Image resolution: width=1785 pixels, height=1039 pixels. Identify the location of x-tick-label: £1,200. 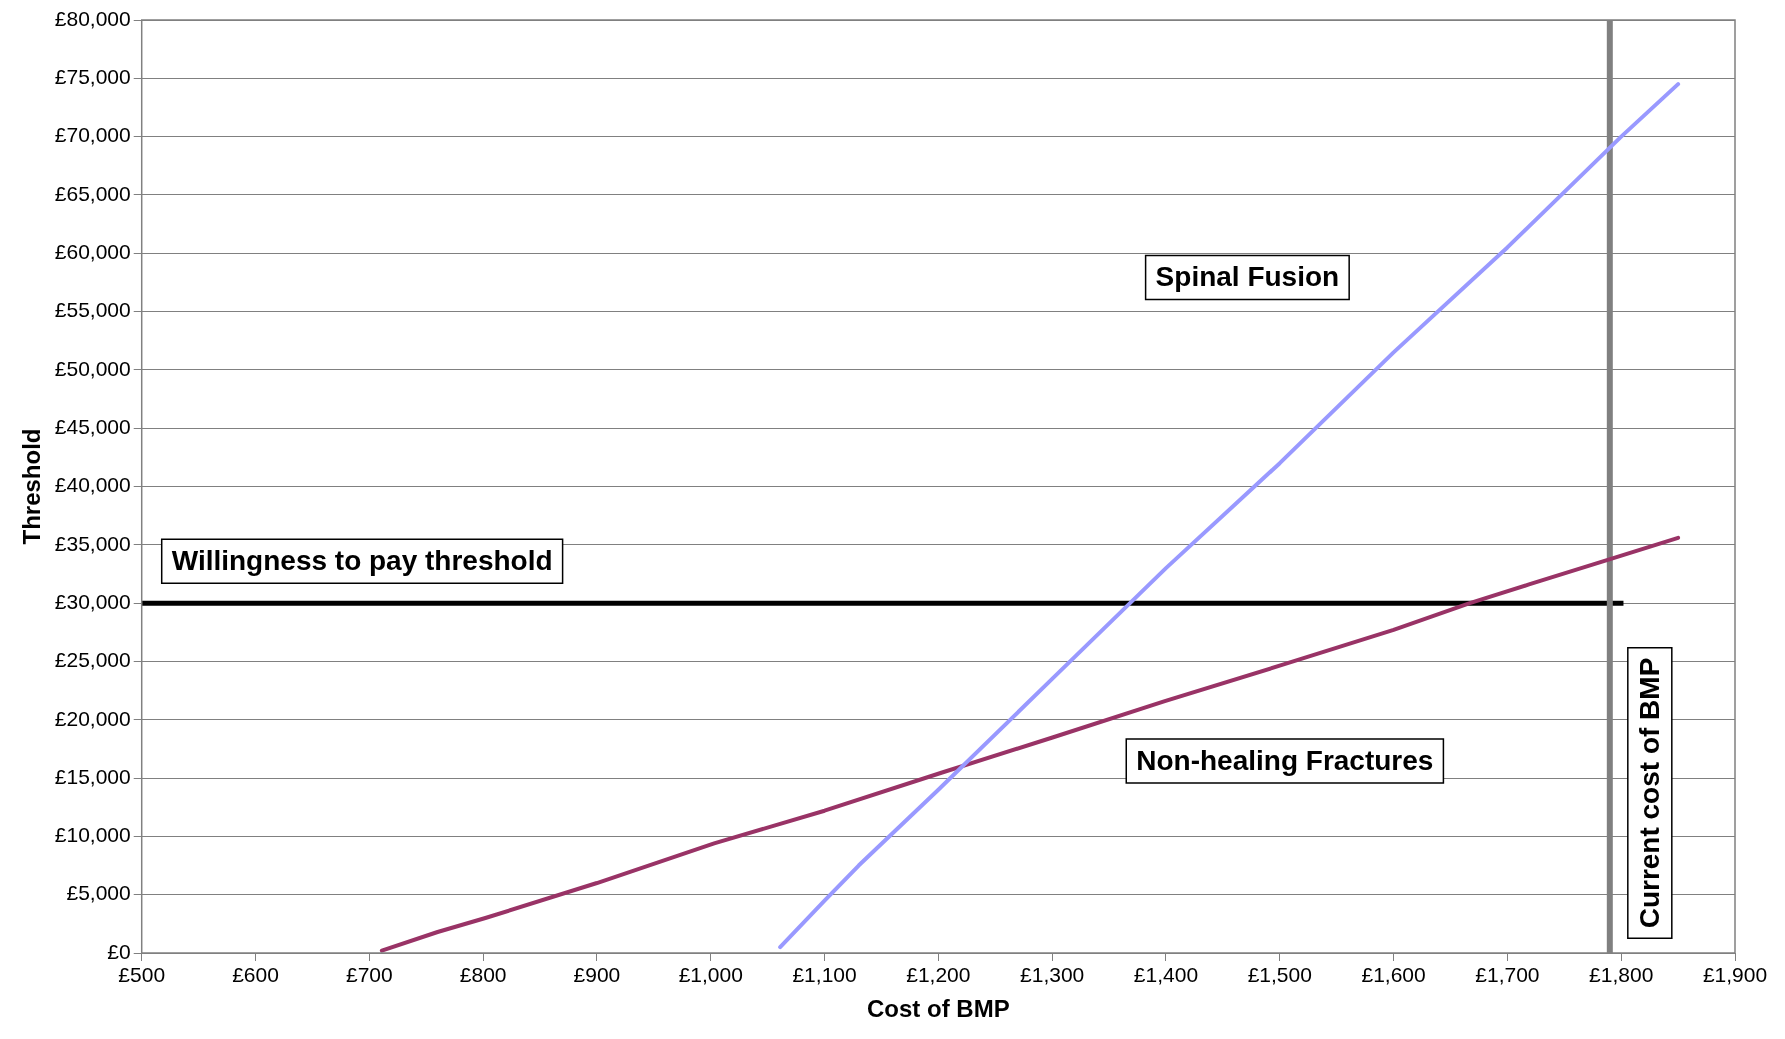
(938, 975).